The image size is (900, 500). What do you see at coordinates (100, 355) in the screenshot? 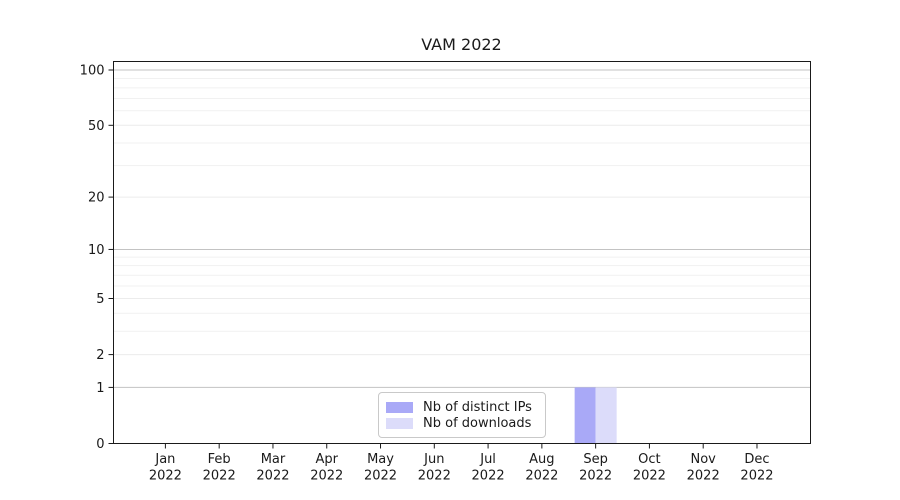
I see `y-tick-label: 2` at bounding box center [100, 355].